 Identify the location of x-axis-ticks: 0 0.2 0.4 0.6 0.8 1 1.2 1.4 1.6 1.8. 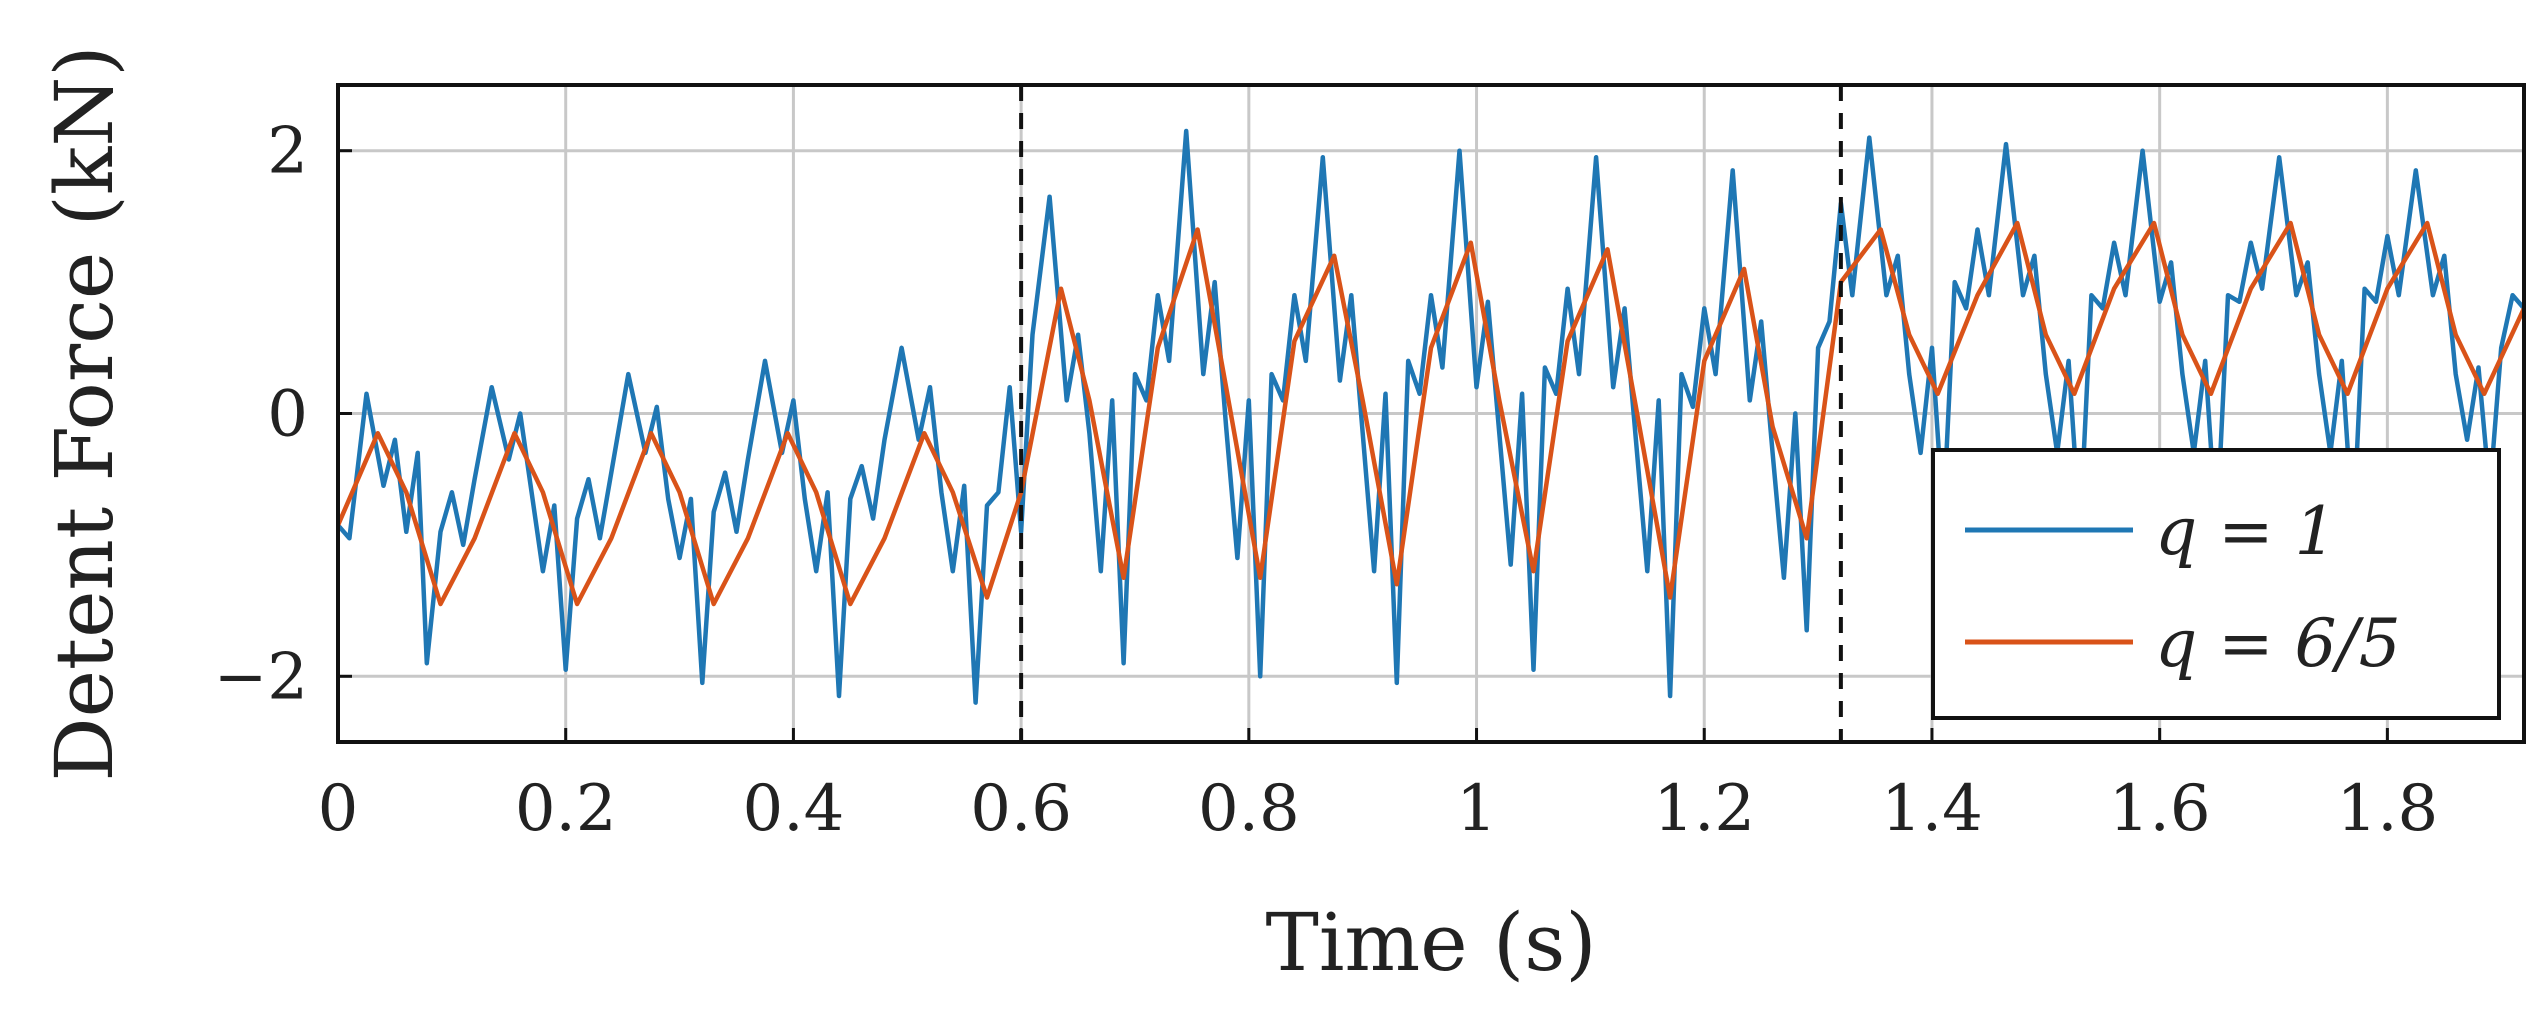
(1378, 787).